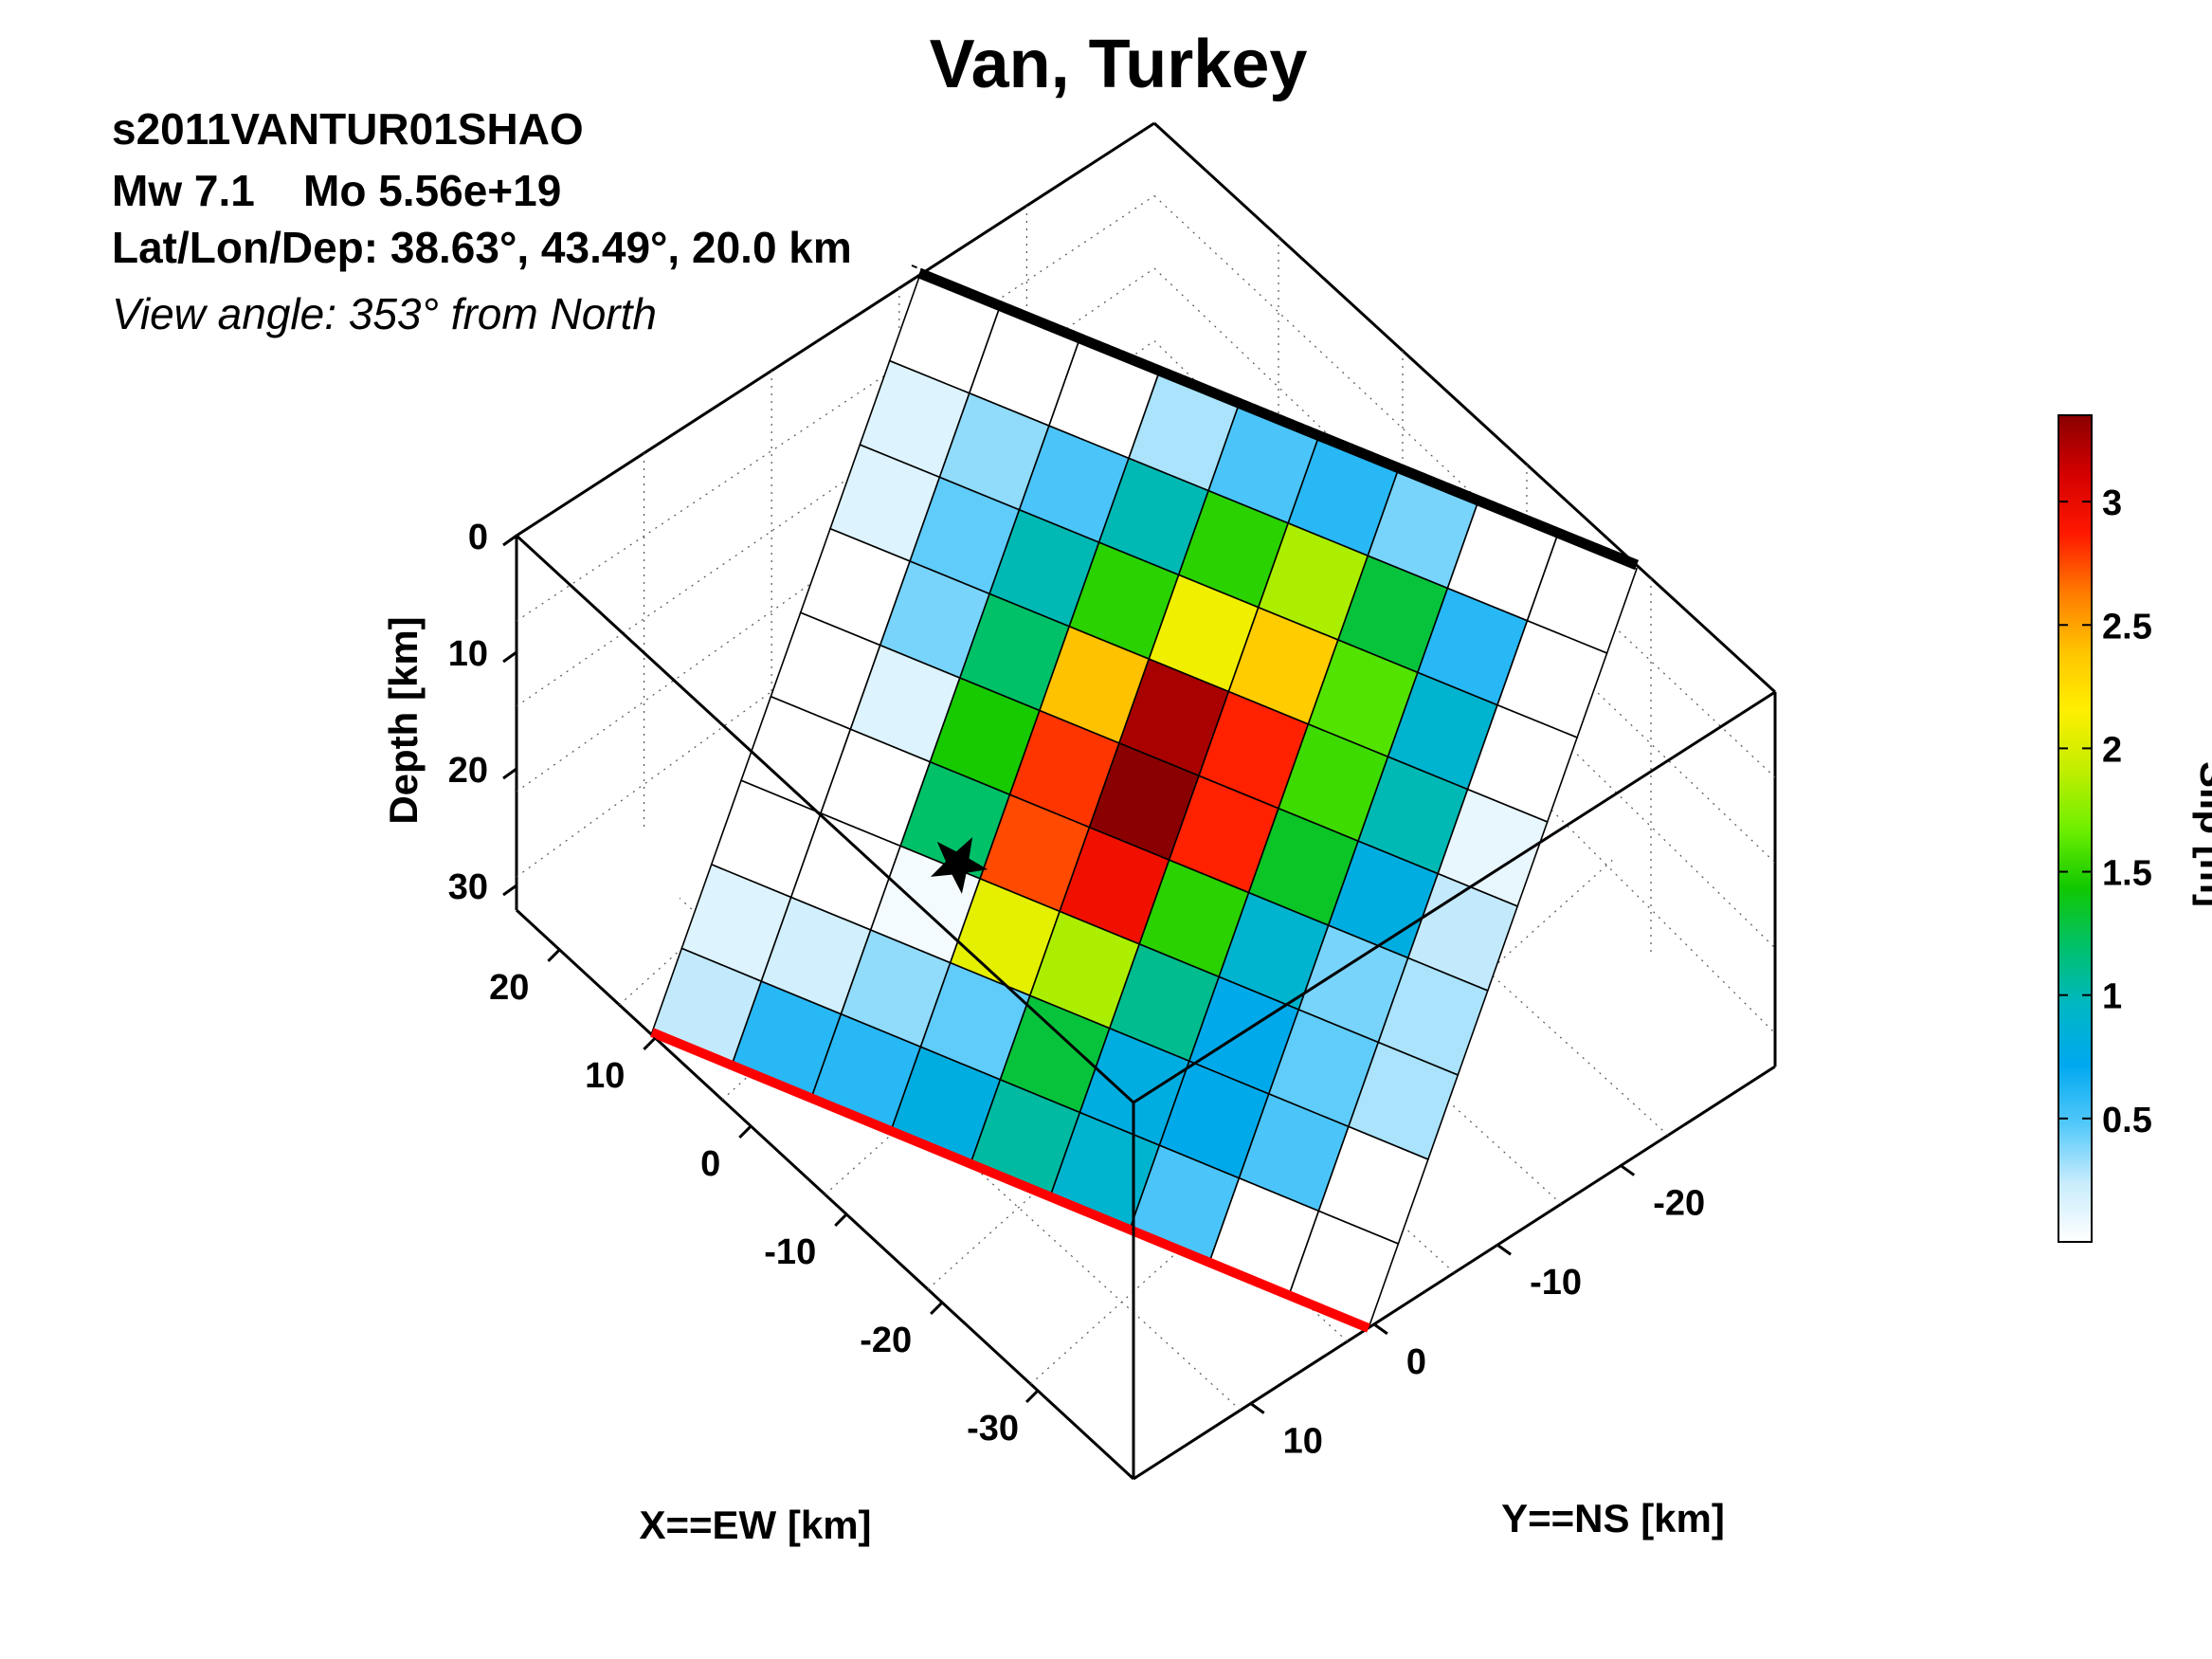  I want to click on view-angle-text: View angle: 353° from North, so click(384, 313).